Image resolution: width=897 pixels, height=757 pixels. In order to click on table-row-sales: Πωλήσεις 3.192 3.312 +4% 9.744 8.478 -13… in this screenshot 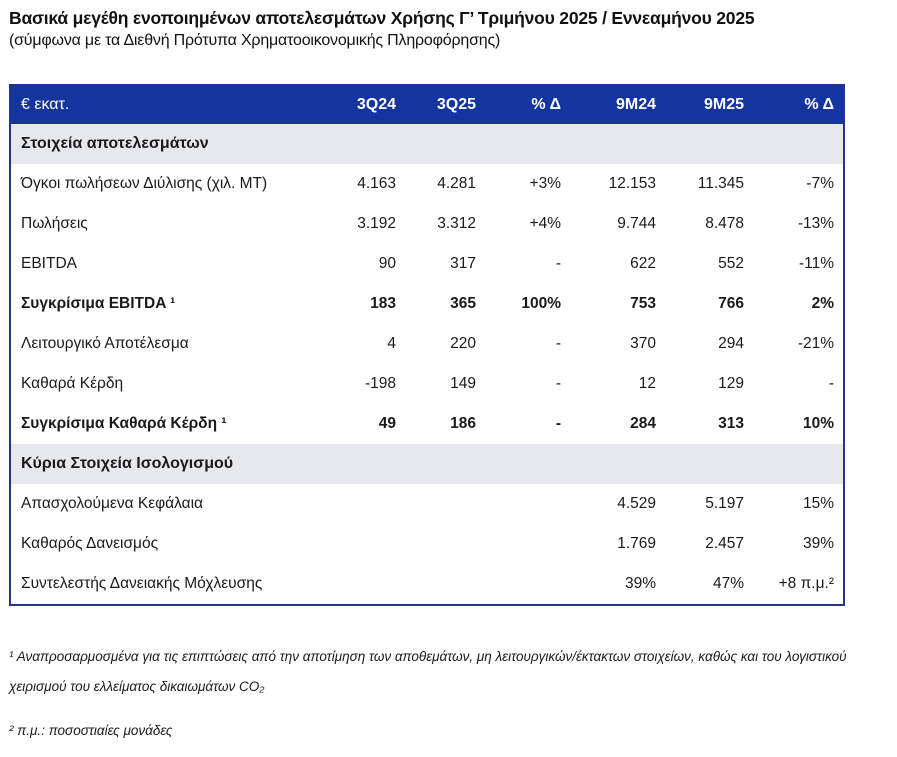, I will do `click(427, 224)`.